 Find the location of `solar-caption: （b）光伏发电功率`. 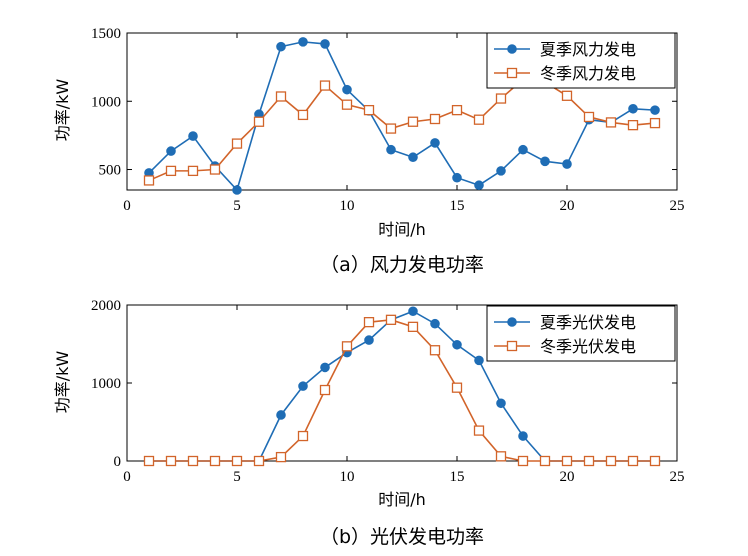

solar-caption: （b）光伏发电功率 is located at coordinates (402, 537).